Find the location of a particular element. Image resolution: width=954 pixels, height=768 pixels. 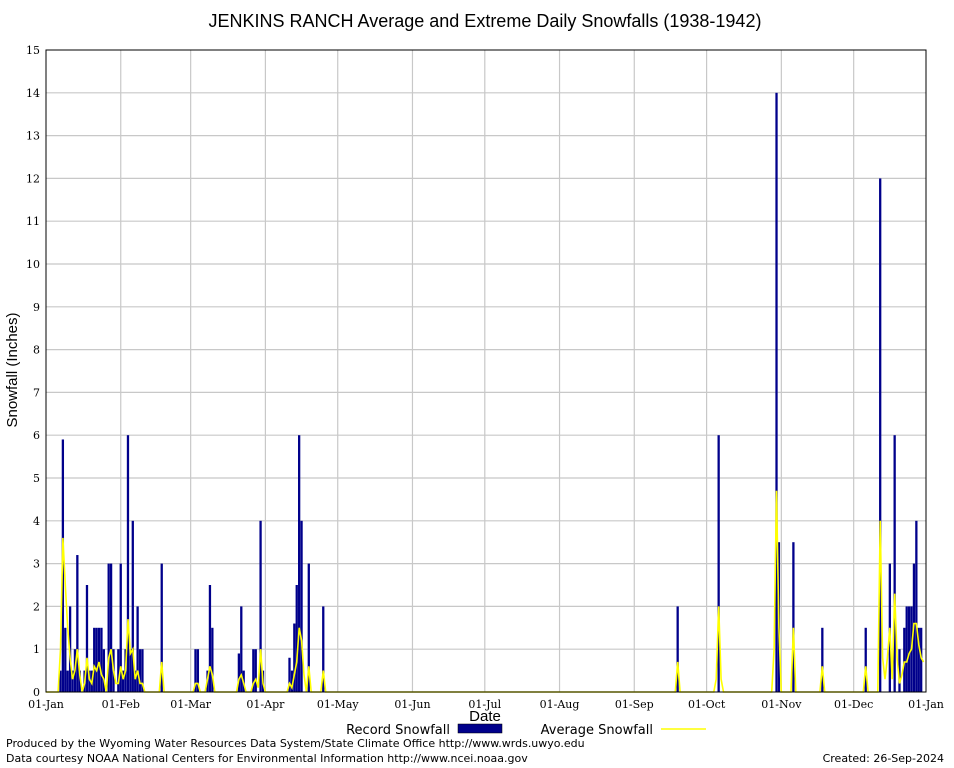

y-tick-label: 11 is located at coordinates (33, 221).